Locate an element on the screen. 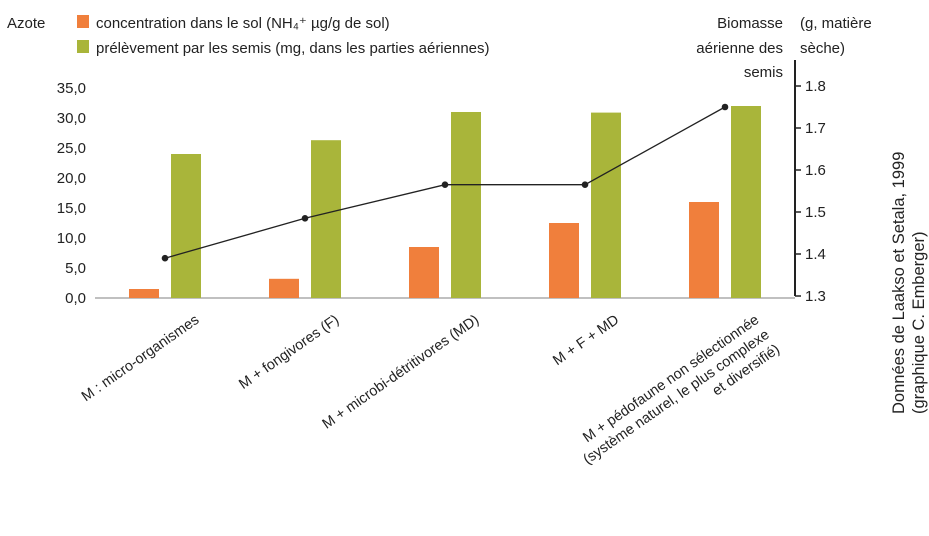  category-label-line: M + microbi-détritivores (MD) is located at coordinates (401, 372).